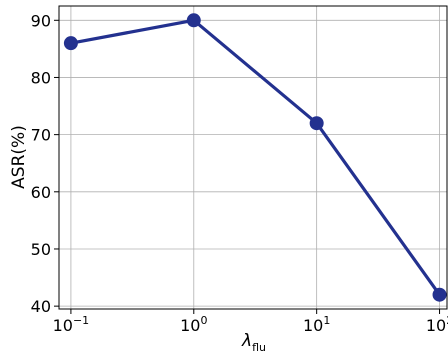 This screenshot has width=448, height=359. I want to click on x-axis-symbol: λ, so click(246, 341).